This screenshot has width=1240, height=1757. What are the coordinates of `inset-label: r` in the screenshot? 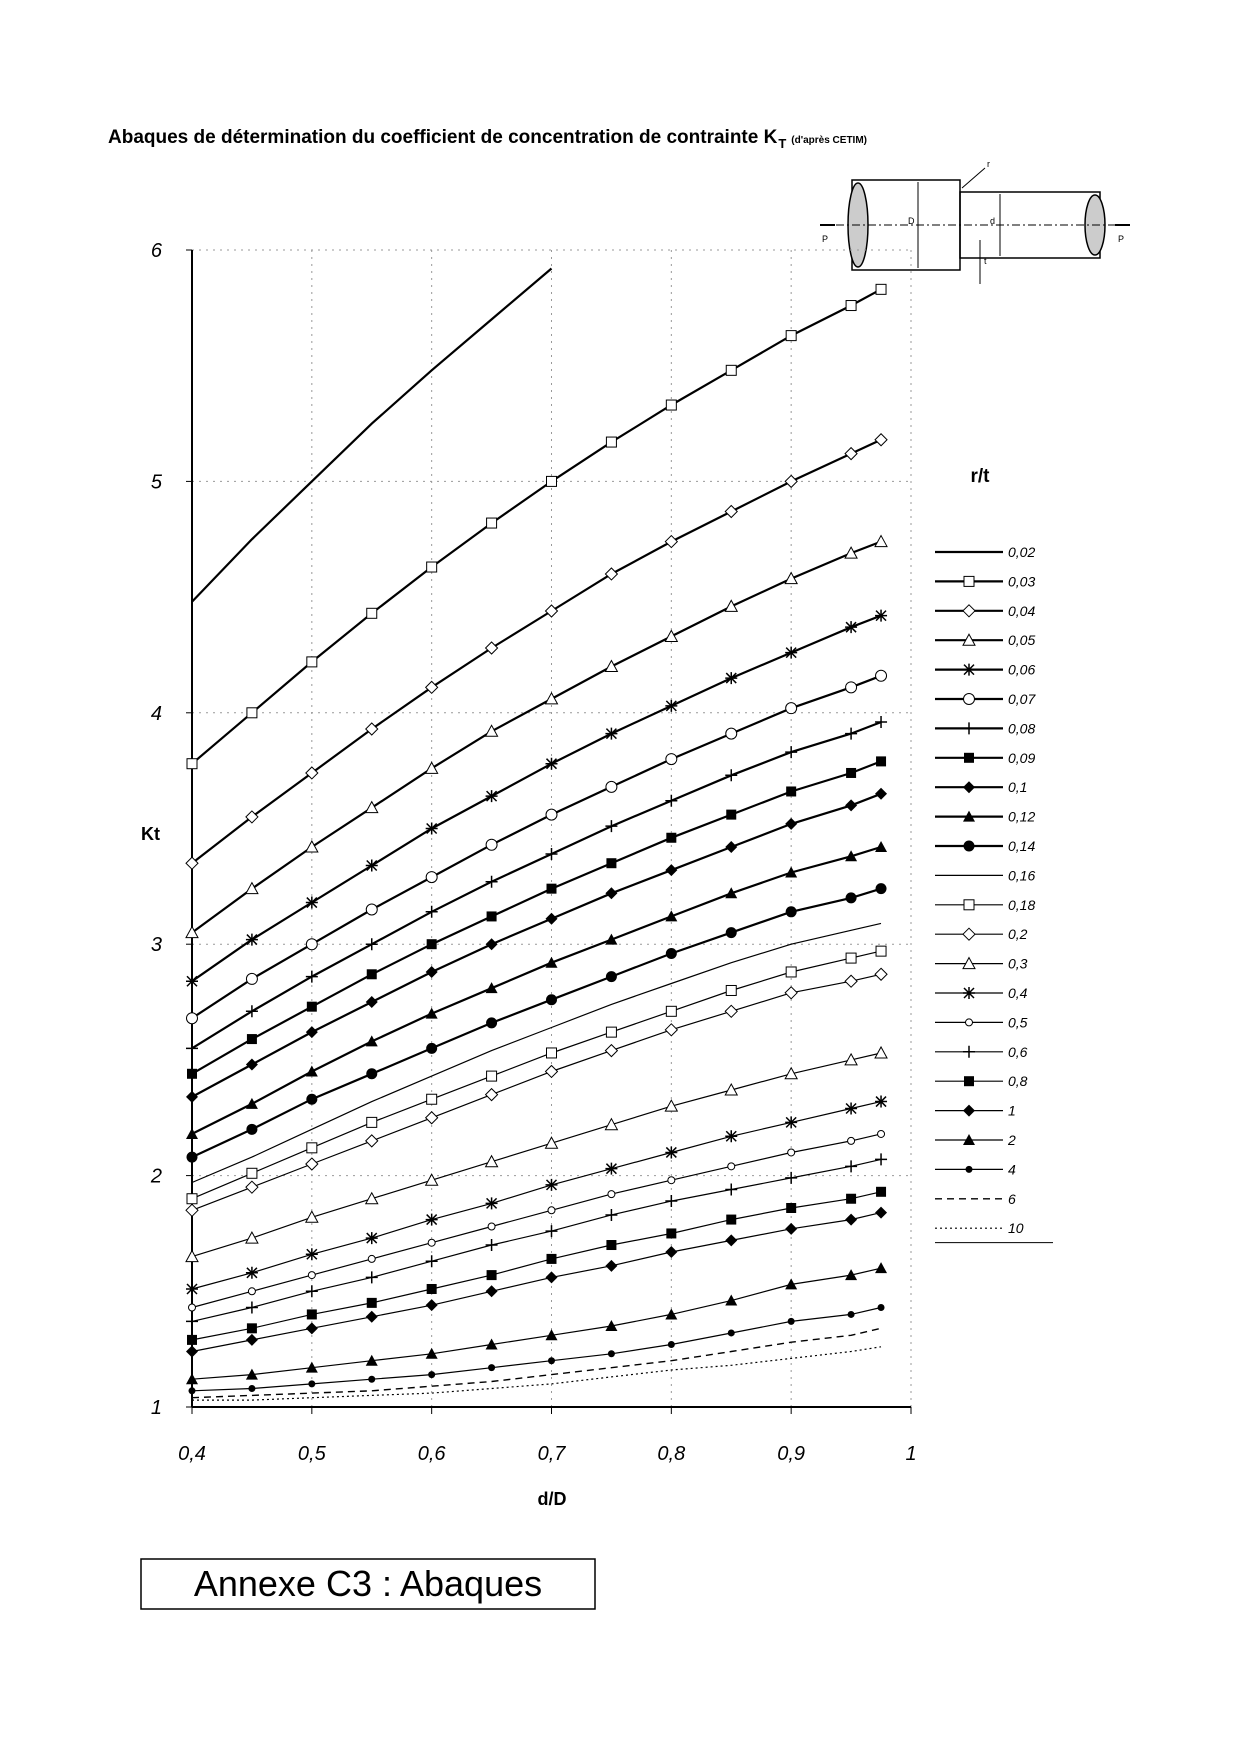 It's located at (988, 164).